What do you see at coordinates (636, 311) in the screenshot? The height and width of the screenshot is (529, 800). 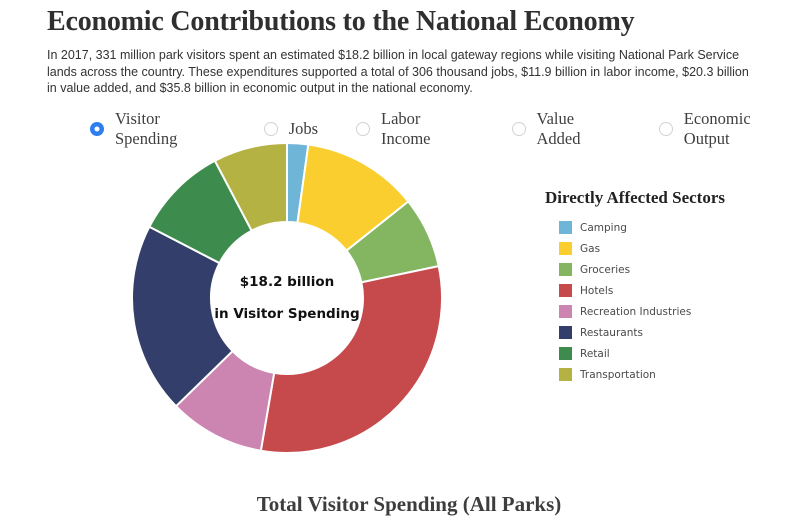 I see `legend-item-label: Recreation Industries` at bounding box center [636, 311].